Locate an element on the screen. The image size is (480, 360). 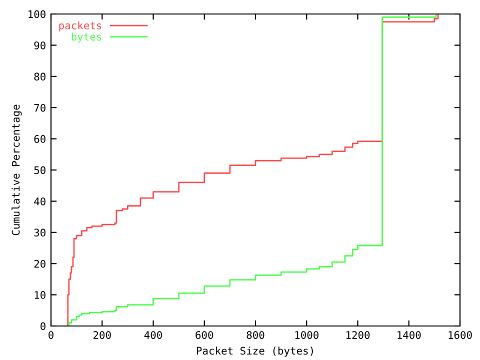
y-tick-label: 60 is located at coordinates (40, 139).